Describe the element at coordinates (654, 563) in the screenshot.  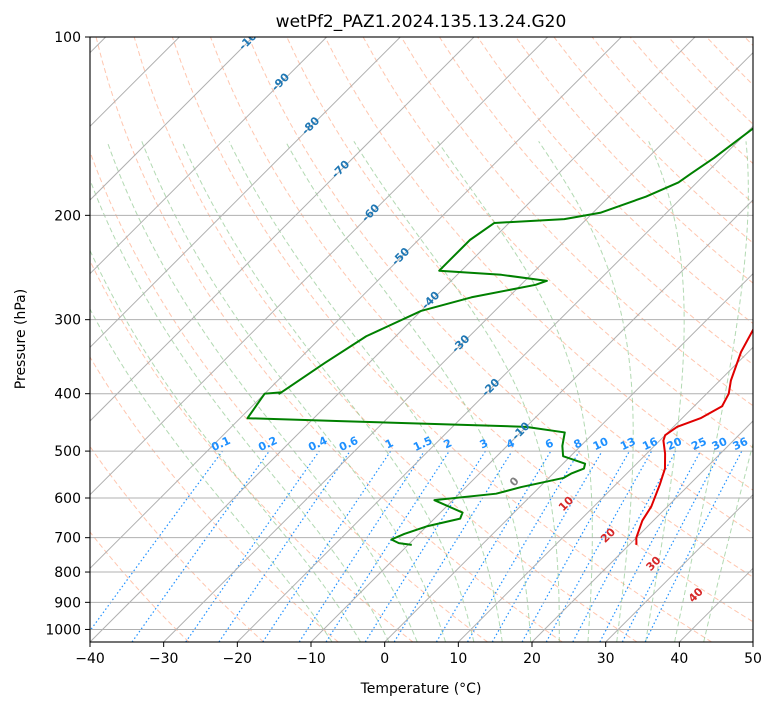
I see `moist-adiabat-label: 30` at that location.